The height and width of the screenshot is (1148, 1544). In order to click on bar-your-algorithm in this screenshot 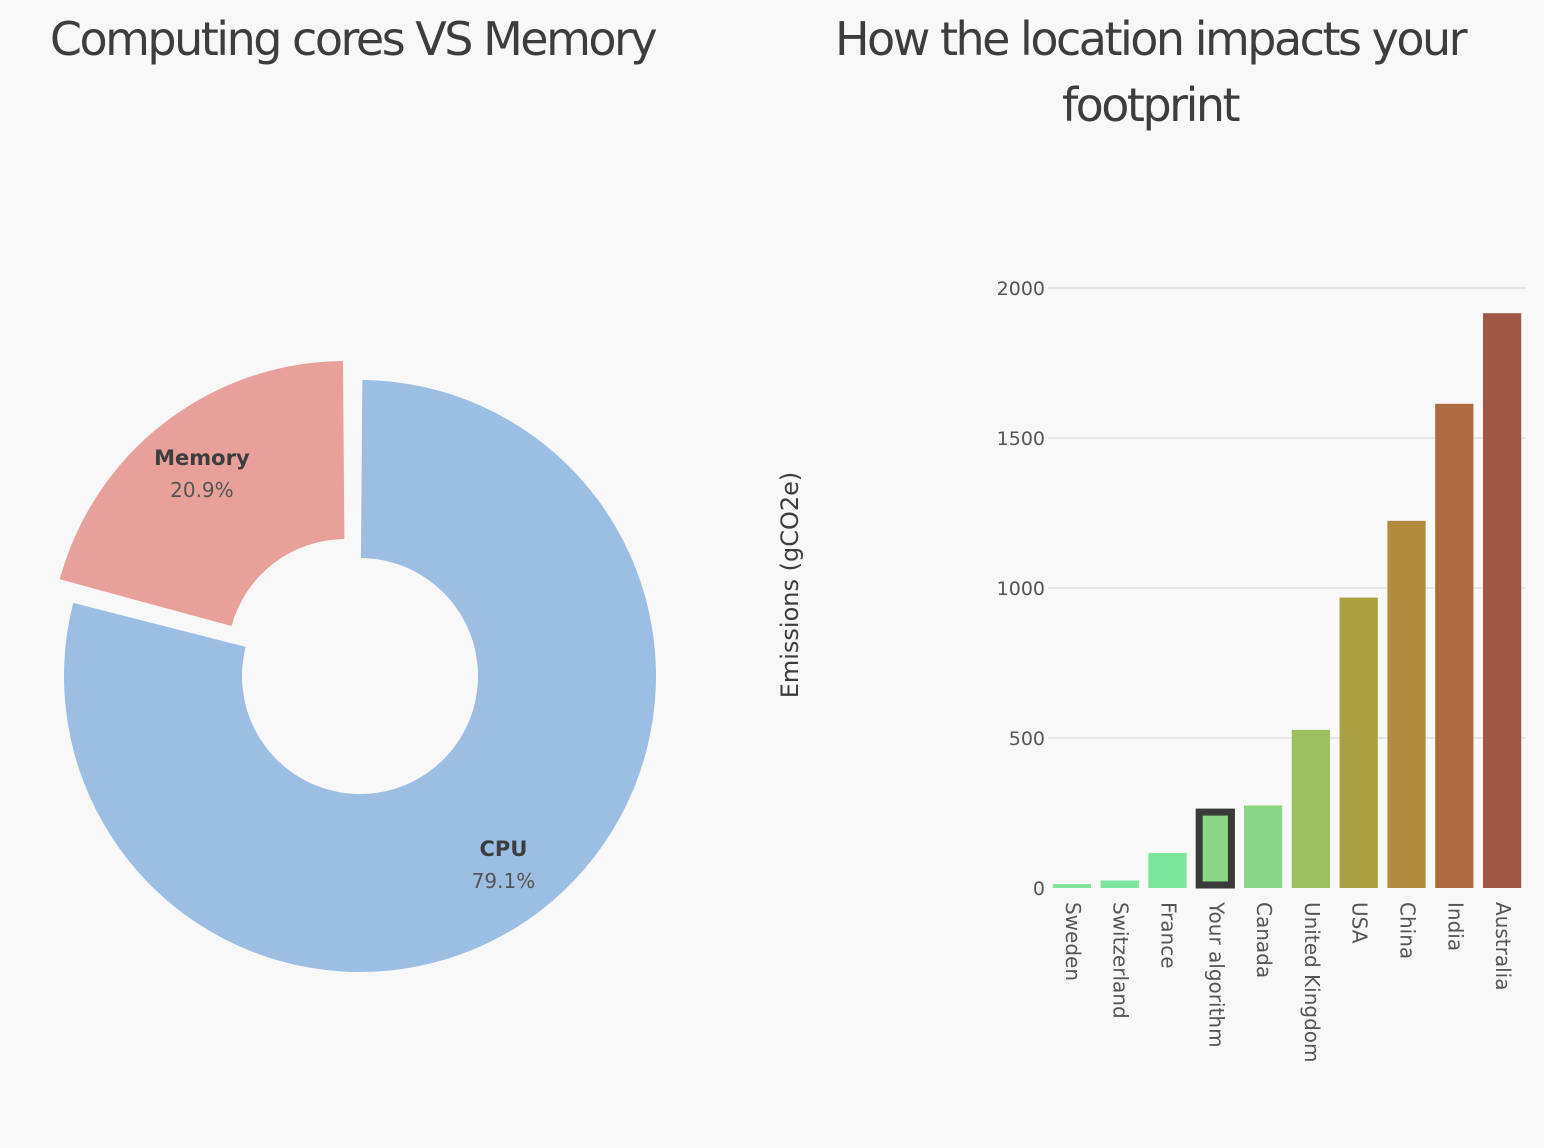, I will do `click(1215, 848)`.